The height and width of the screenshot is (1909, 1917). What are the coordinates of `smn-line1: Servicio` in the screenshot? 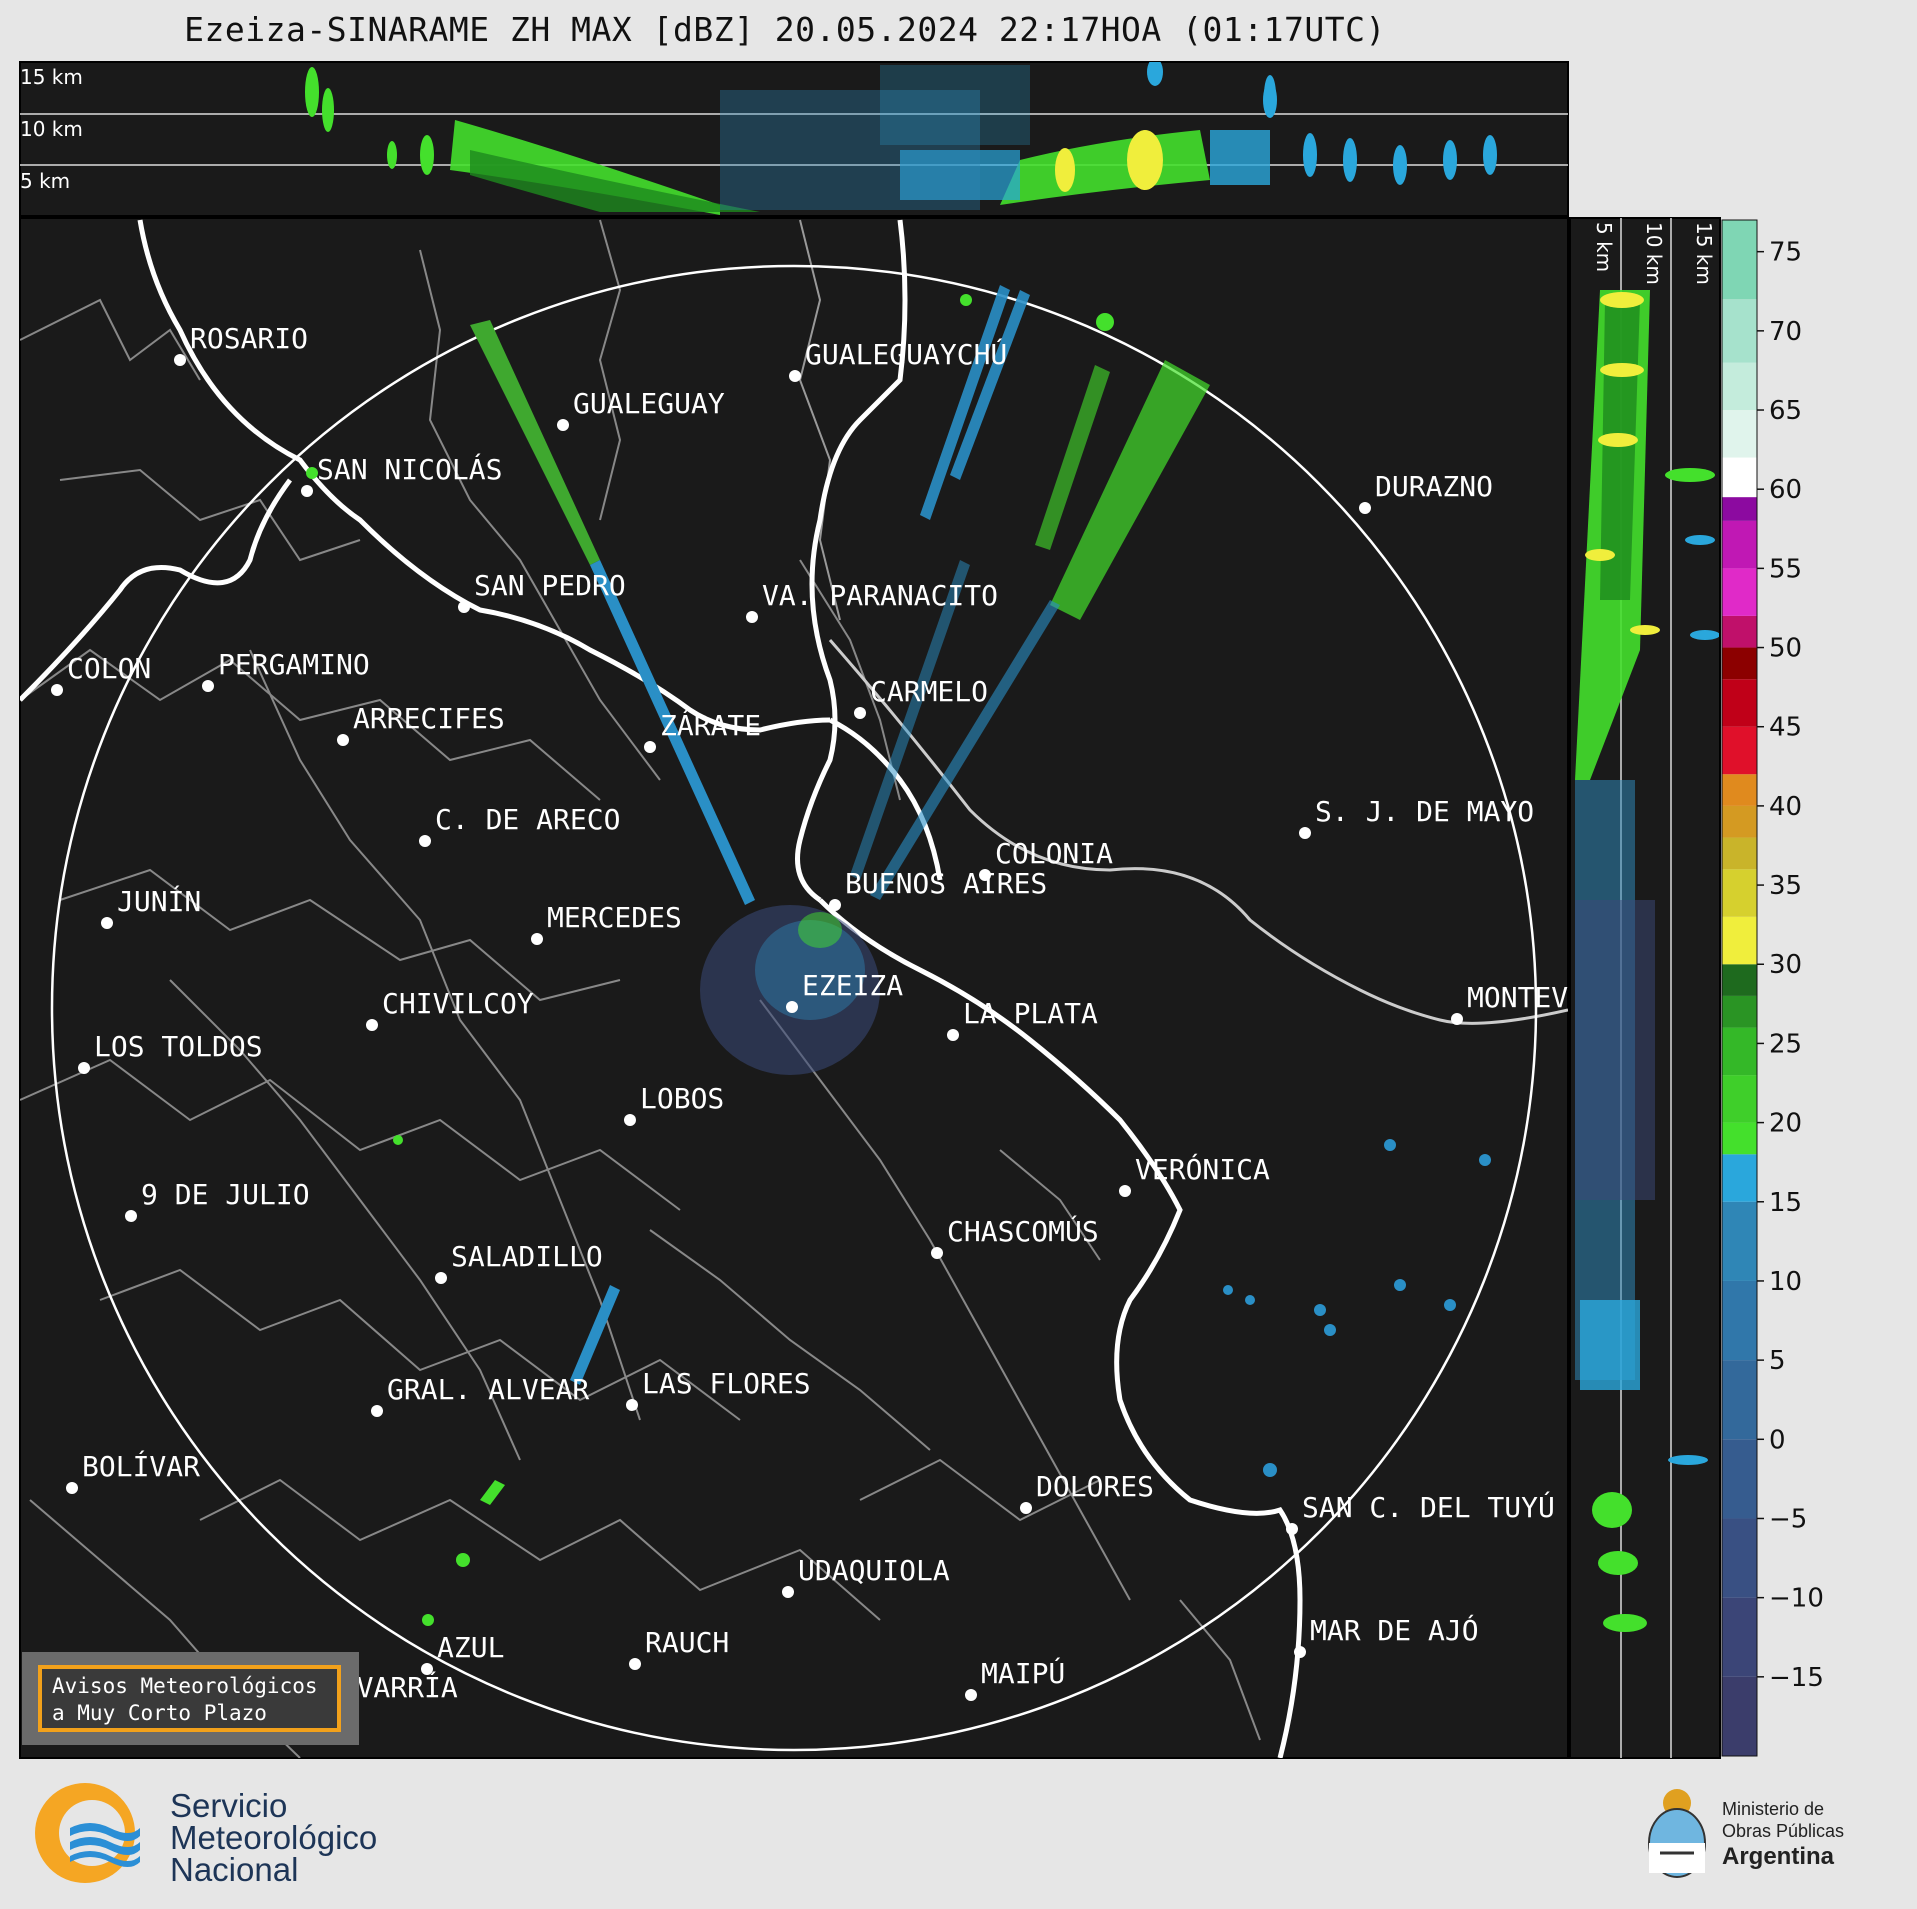 It's located at (229, 1805).